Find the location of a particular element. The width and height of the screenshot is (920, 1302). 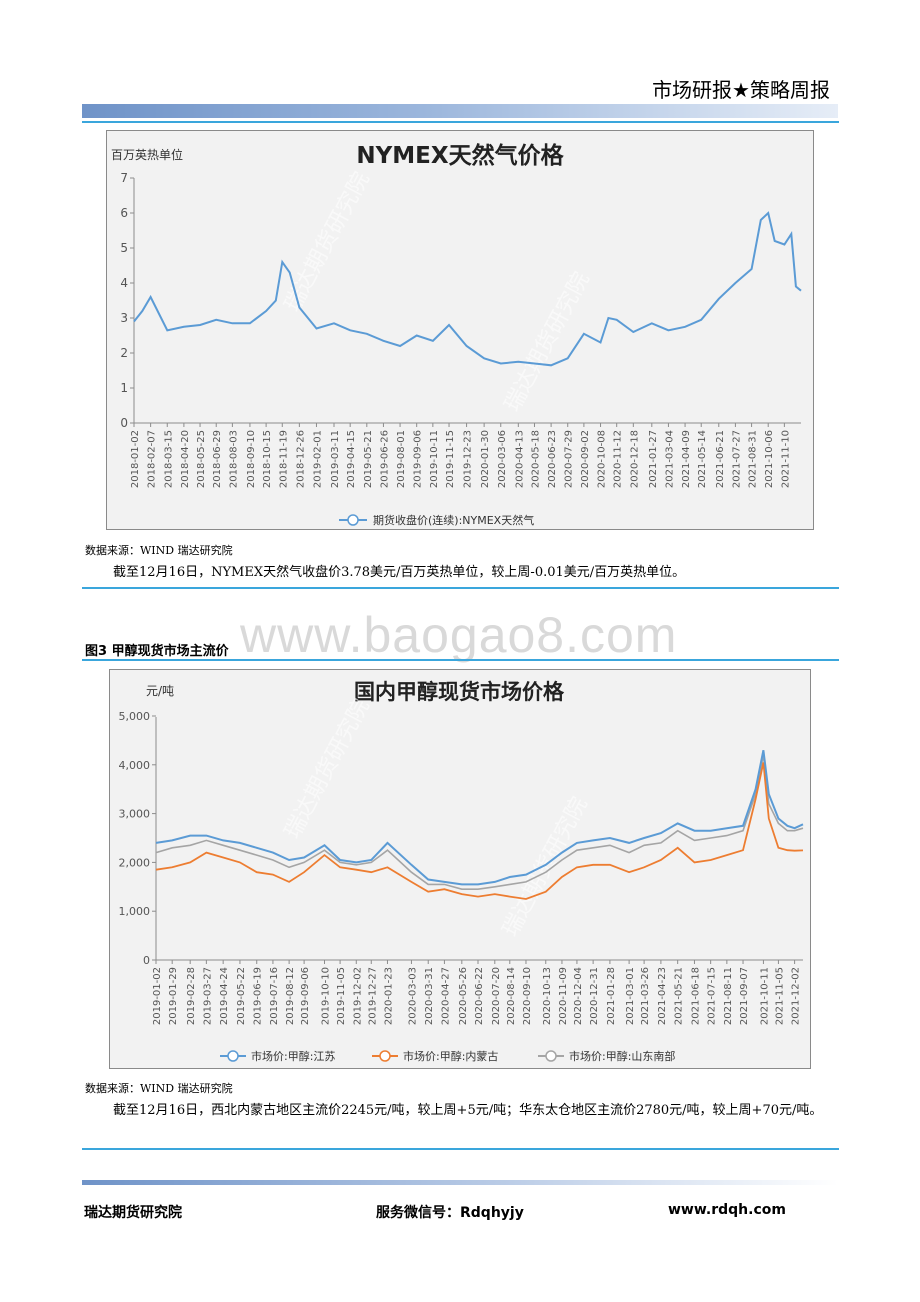

y-axis-unit: 百万英热单位 is located at coordinates (147, 154).